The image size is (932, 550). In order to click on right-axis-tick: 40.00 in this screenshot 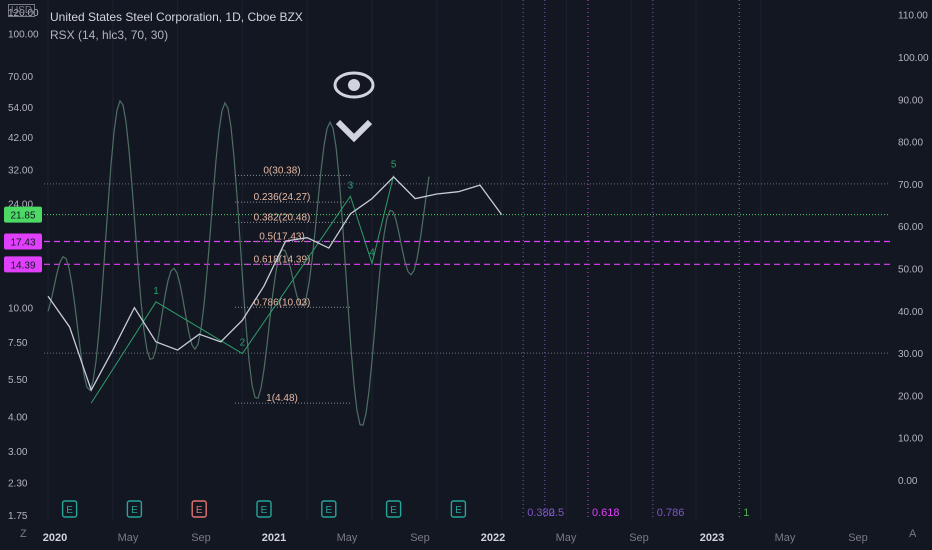, I will do `click(910, 312)`.